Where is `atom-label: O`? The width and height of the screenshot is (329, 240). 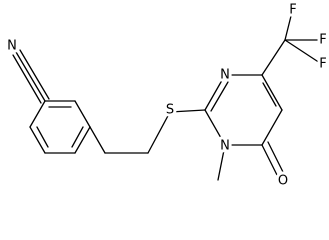 atom-label: O is located at coordinates (283, 181).